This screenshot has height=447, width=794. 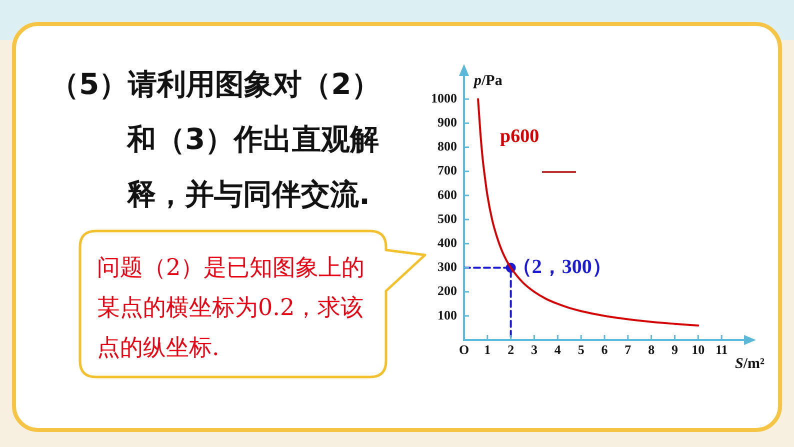 What do you see at coordinates (487, 350) in the screenshot?
I see `x-tick-label: 1` at bounding box center [487, 350].